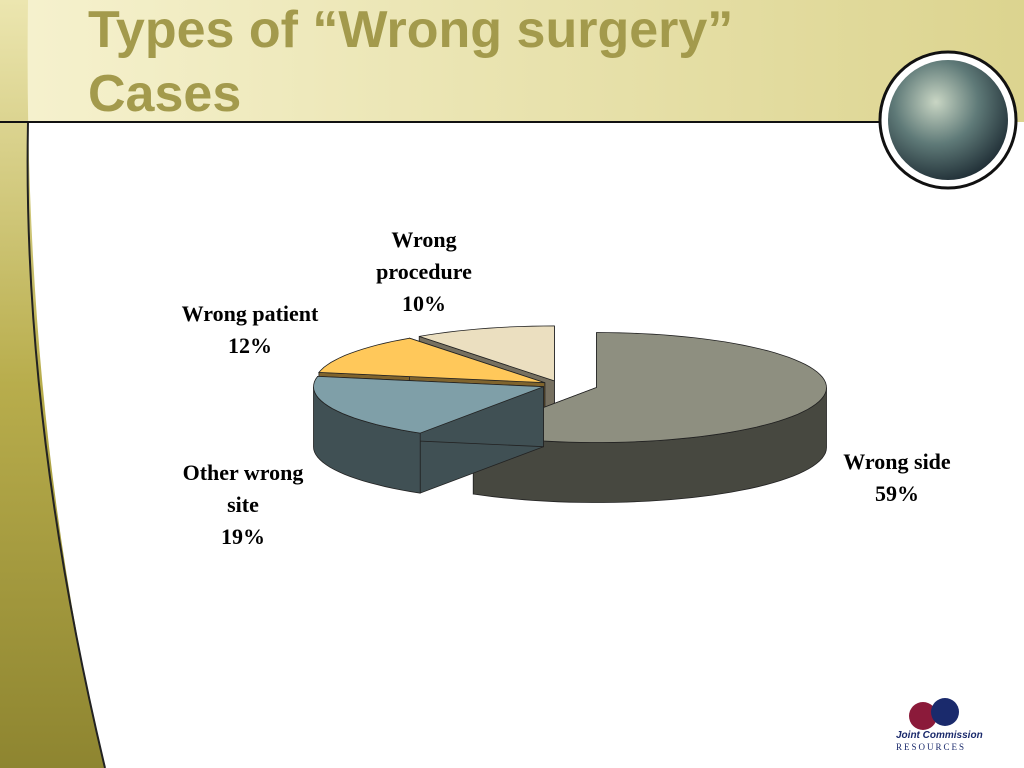 The image size is (1024, 768). I want to click on logo-text: Joint Commission, so click(939, 735).